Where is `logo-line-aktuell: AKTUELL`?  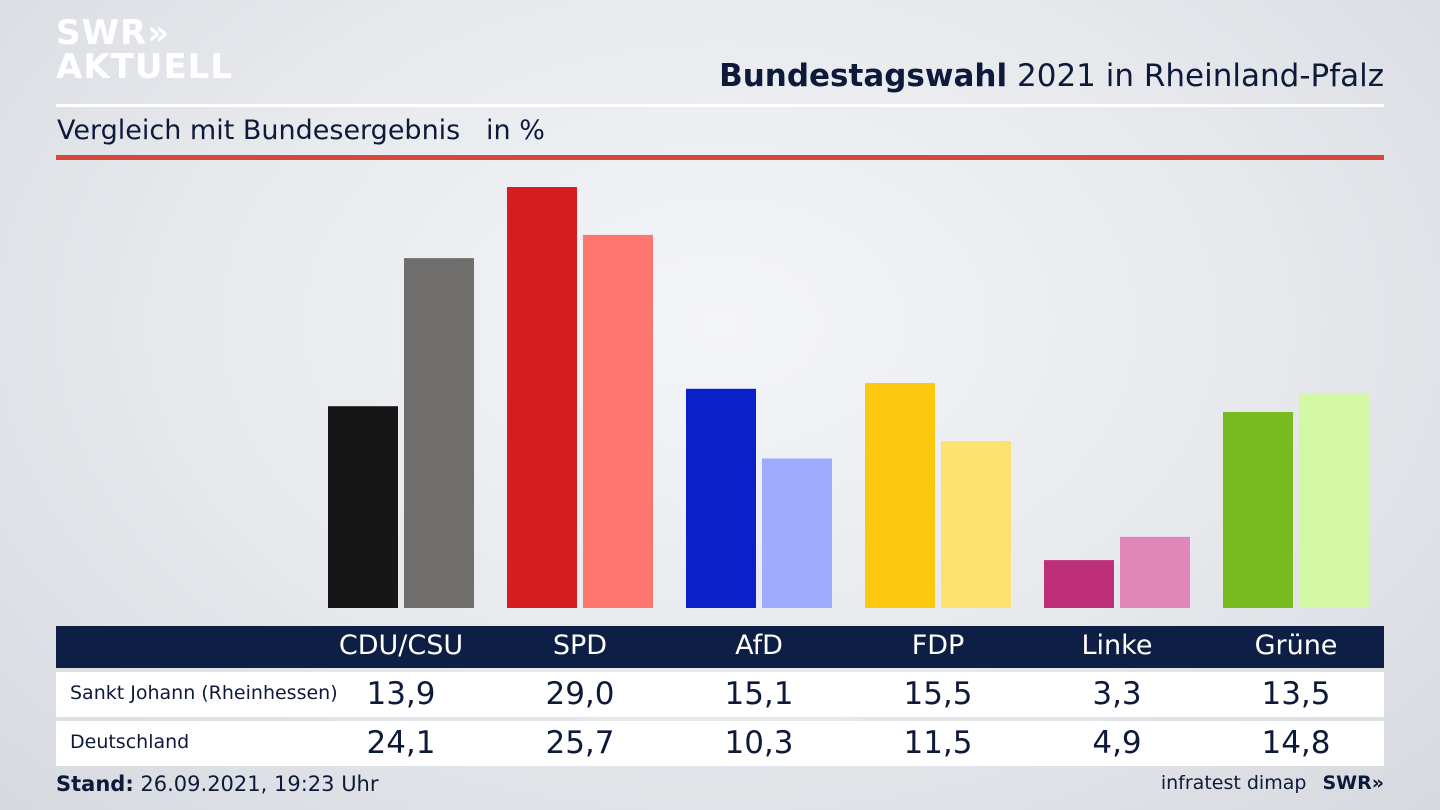
logo-line-aktuell: AKTUELL is located at coordinates (145, 67).